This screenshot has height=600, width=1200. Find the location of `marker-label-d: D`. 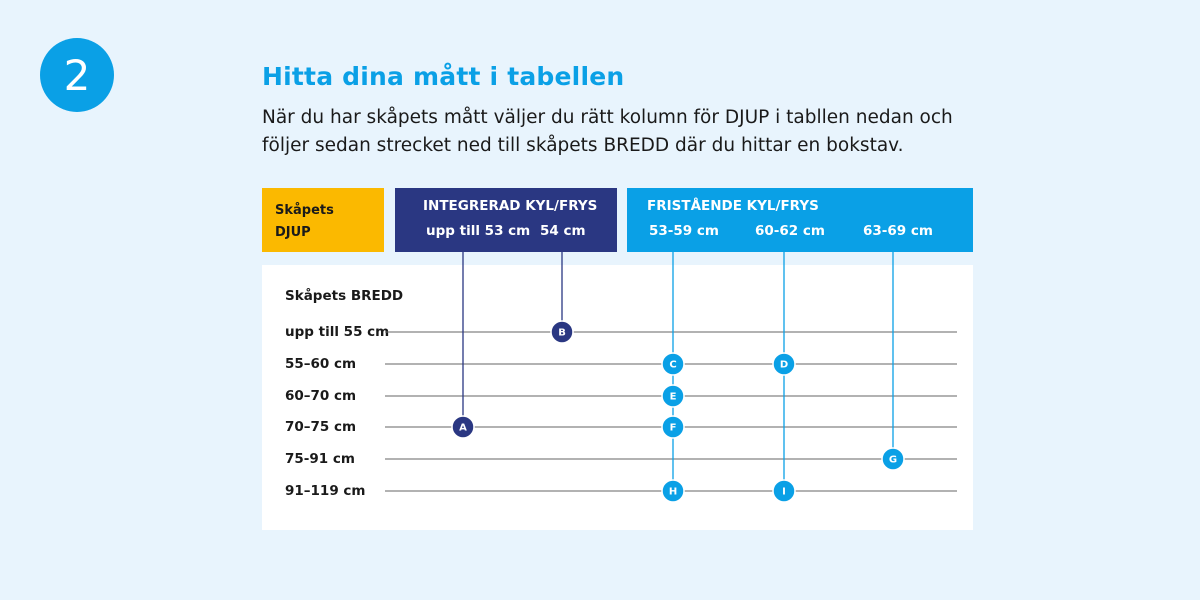

marker-label-d: D is located at coordinates (784, 365).